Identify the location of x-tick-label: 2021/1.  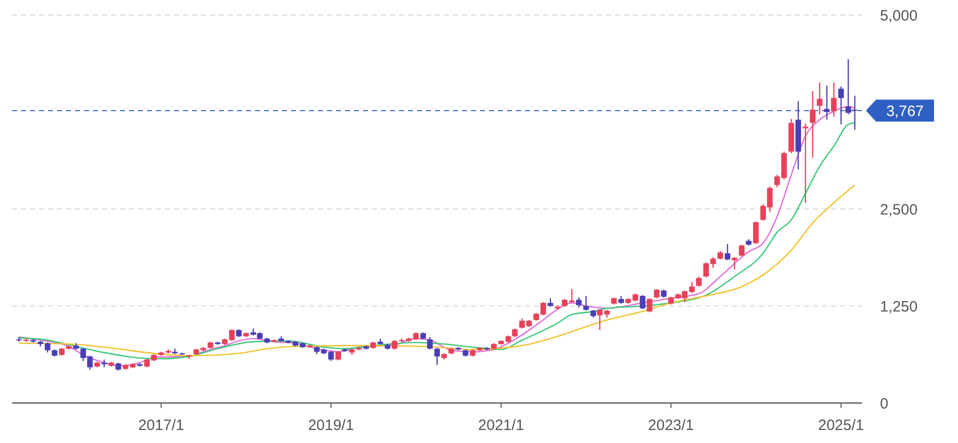
(501, 425).